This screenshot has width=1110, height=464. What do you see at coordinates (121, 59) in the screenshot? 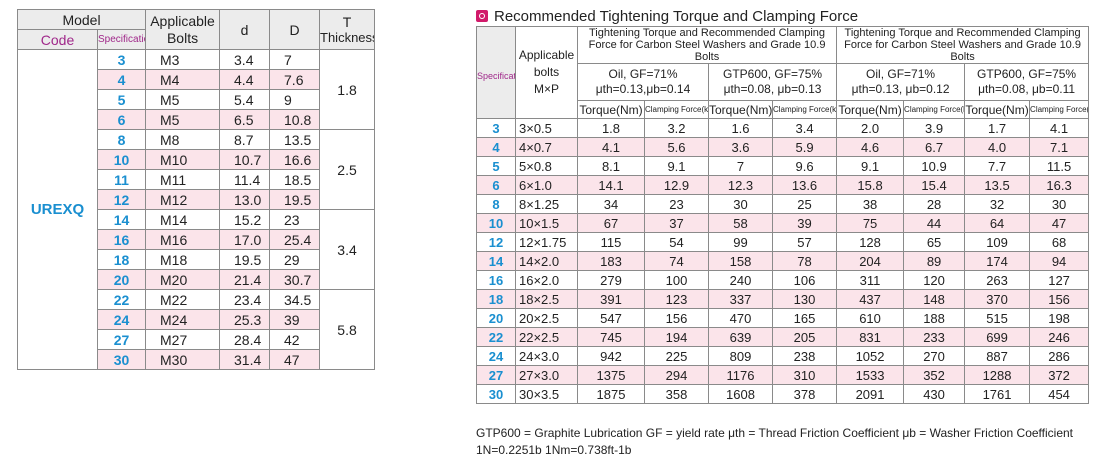
I see `spec-cell: 3` at bounding box center [121, 59].